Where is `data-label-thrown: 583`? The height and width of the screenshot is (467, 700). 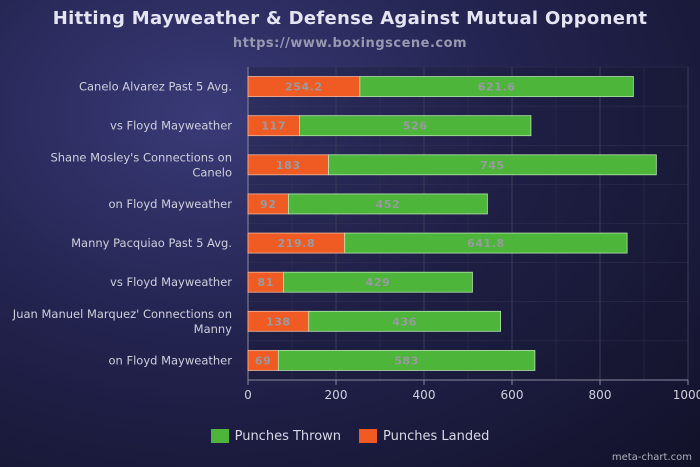
data-label-thrown: 583 is located at coordinates (406, 360).